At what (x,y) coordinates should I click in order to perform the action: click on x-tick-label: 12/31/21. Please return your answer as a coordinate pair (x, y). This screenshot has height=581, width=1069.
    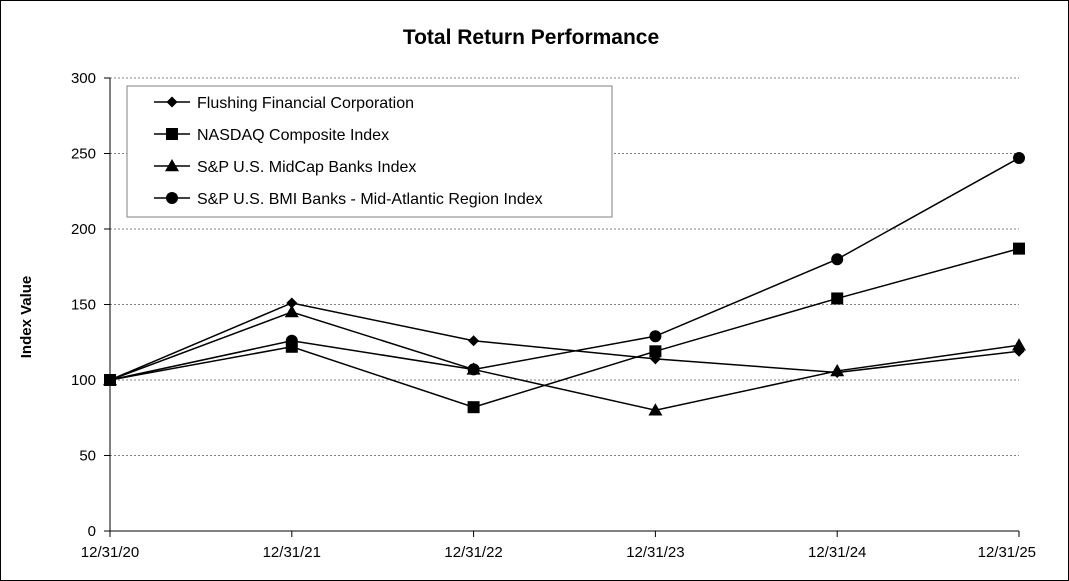
    Looking at the image, I should click on (292, 552).